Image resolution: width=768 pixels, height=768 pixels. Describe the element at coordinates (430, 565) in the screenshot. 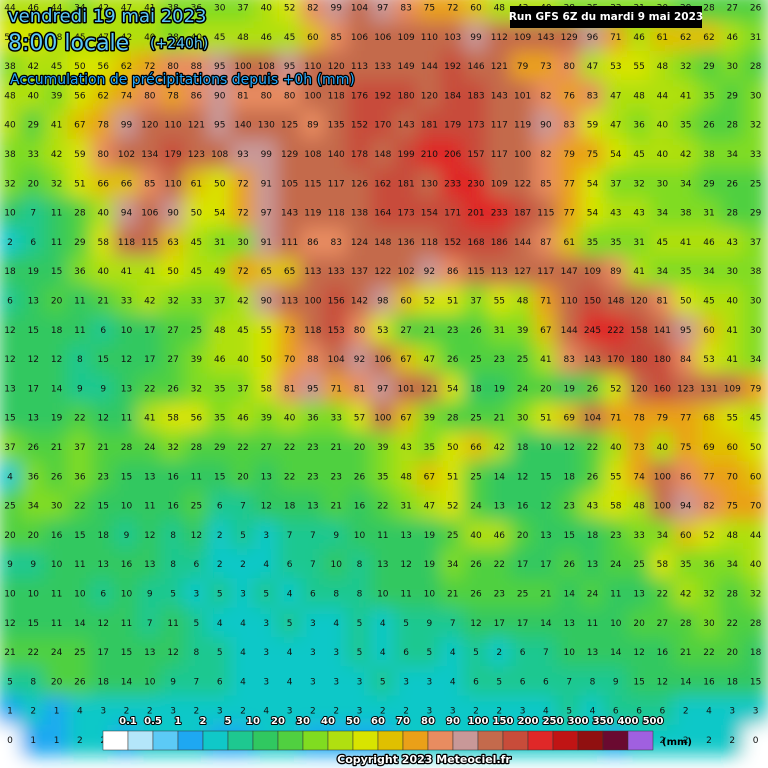

I see `grid-value: 19` at that location.